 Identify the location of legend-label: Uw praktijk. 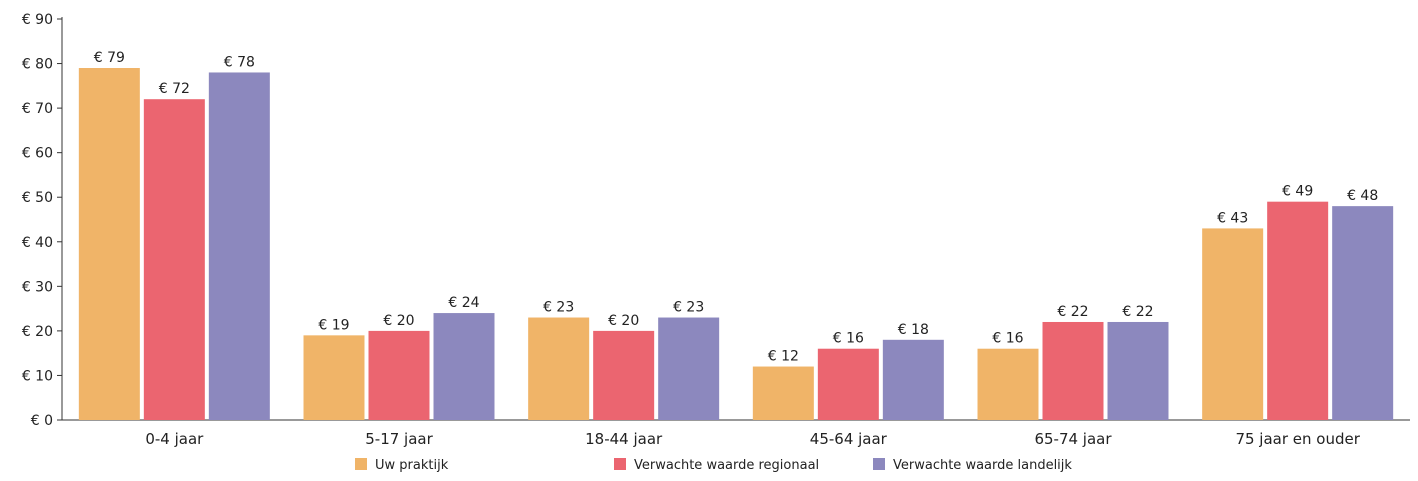
(412, 465).